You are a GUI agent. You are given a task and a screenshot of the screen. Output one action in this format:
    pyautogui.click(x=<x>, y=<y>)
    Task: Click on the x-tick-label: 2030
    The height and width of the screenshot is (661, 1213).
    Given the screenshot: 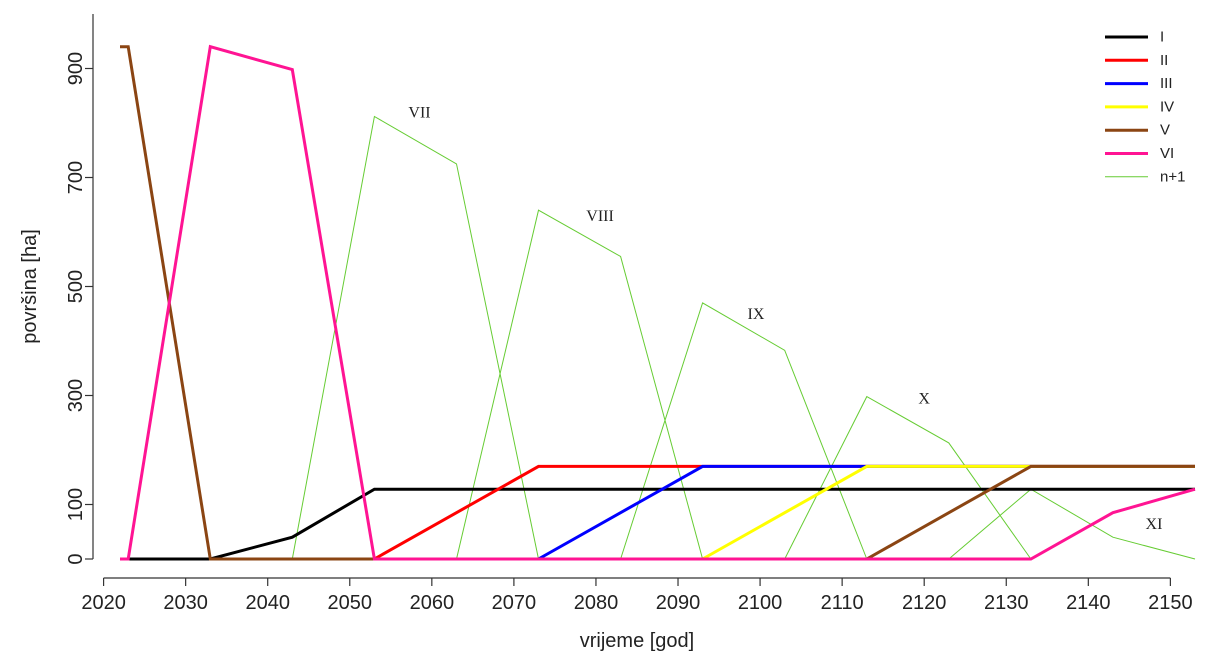 What is the action you would take?
    pyautogui.click(x=185, y=603)
    